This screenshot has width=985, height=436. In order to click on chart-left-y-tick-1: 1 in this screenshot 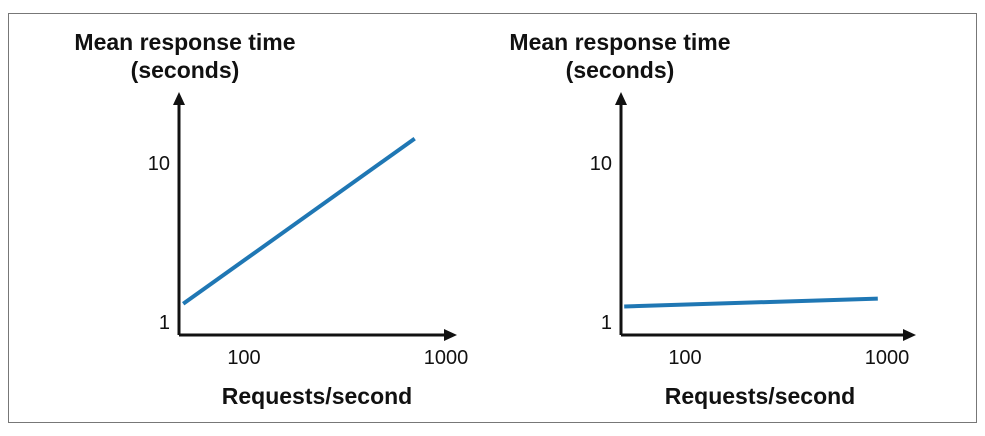, I will do `click(164, 323)`.